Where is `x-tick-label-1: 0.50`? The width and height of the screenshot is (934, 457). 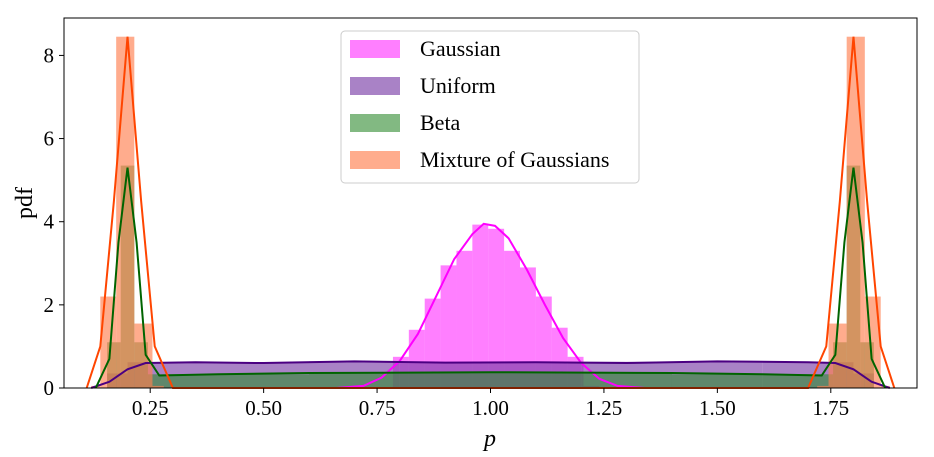
x-tick-label-1: 0.50 is located at coordinates (263, 408).